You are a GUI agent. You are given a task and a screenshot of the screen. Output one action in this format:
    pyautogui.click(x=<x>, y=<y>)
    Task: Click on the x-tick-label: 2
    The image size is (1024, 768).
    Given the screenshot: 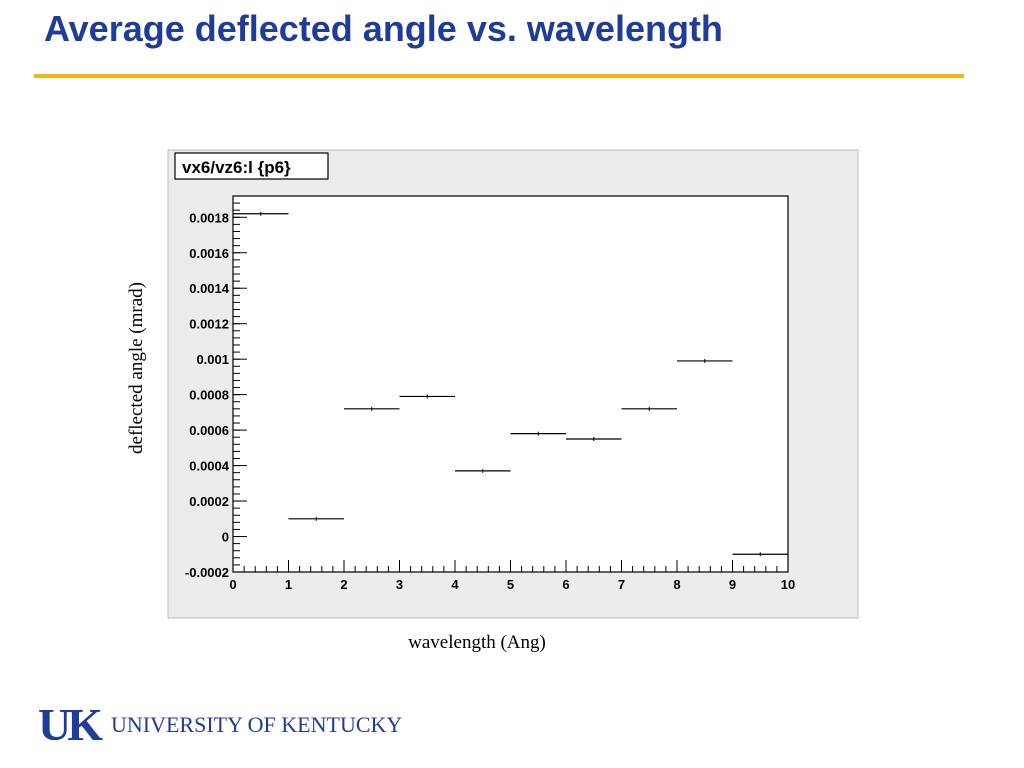 What is the action you would take?
    pyautogui.click(x=343, y=584)
    